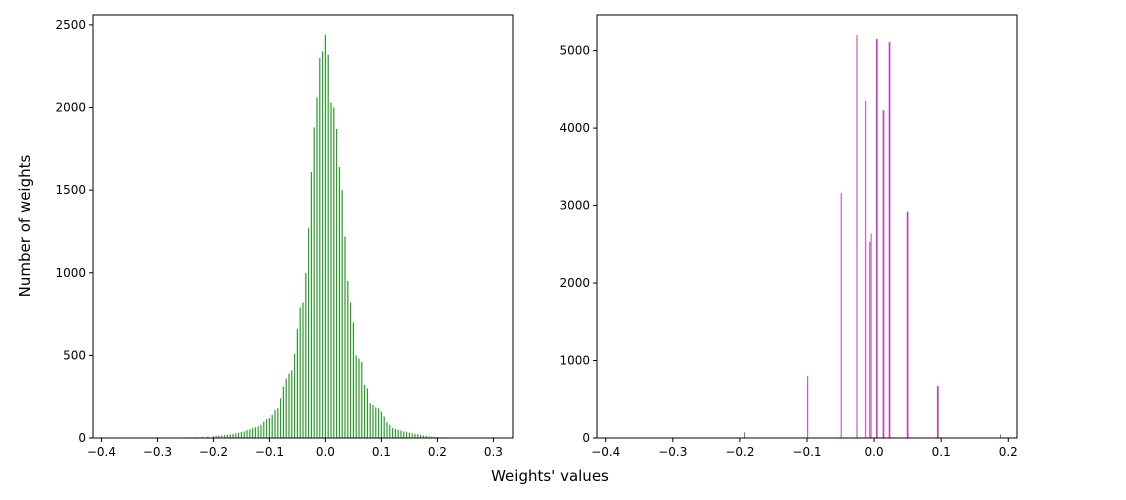  I want to click on y-tick-label: 1500, so click(70, 190).